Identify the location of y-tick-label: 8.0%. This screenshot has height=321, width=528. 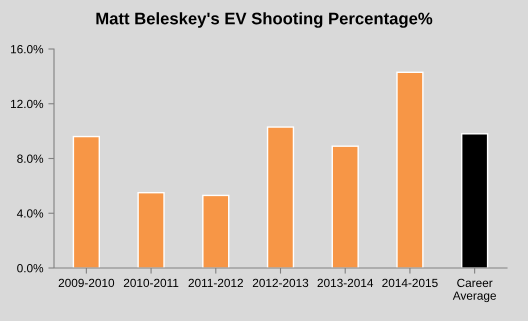
(30, 158).